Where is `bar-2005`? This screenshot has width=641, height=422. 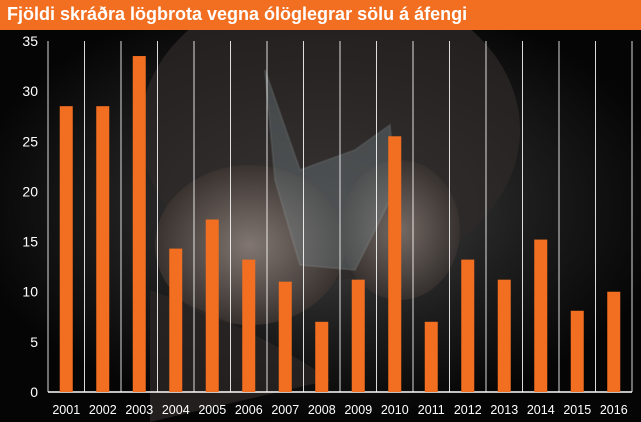
bar-2005 is located at coordinates (212, 305).